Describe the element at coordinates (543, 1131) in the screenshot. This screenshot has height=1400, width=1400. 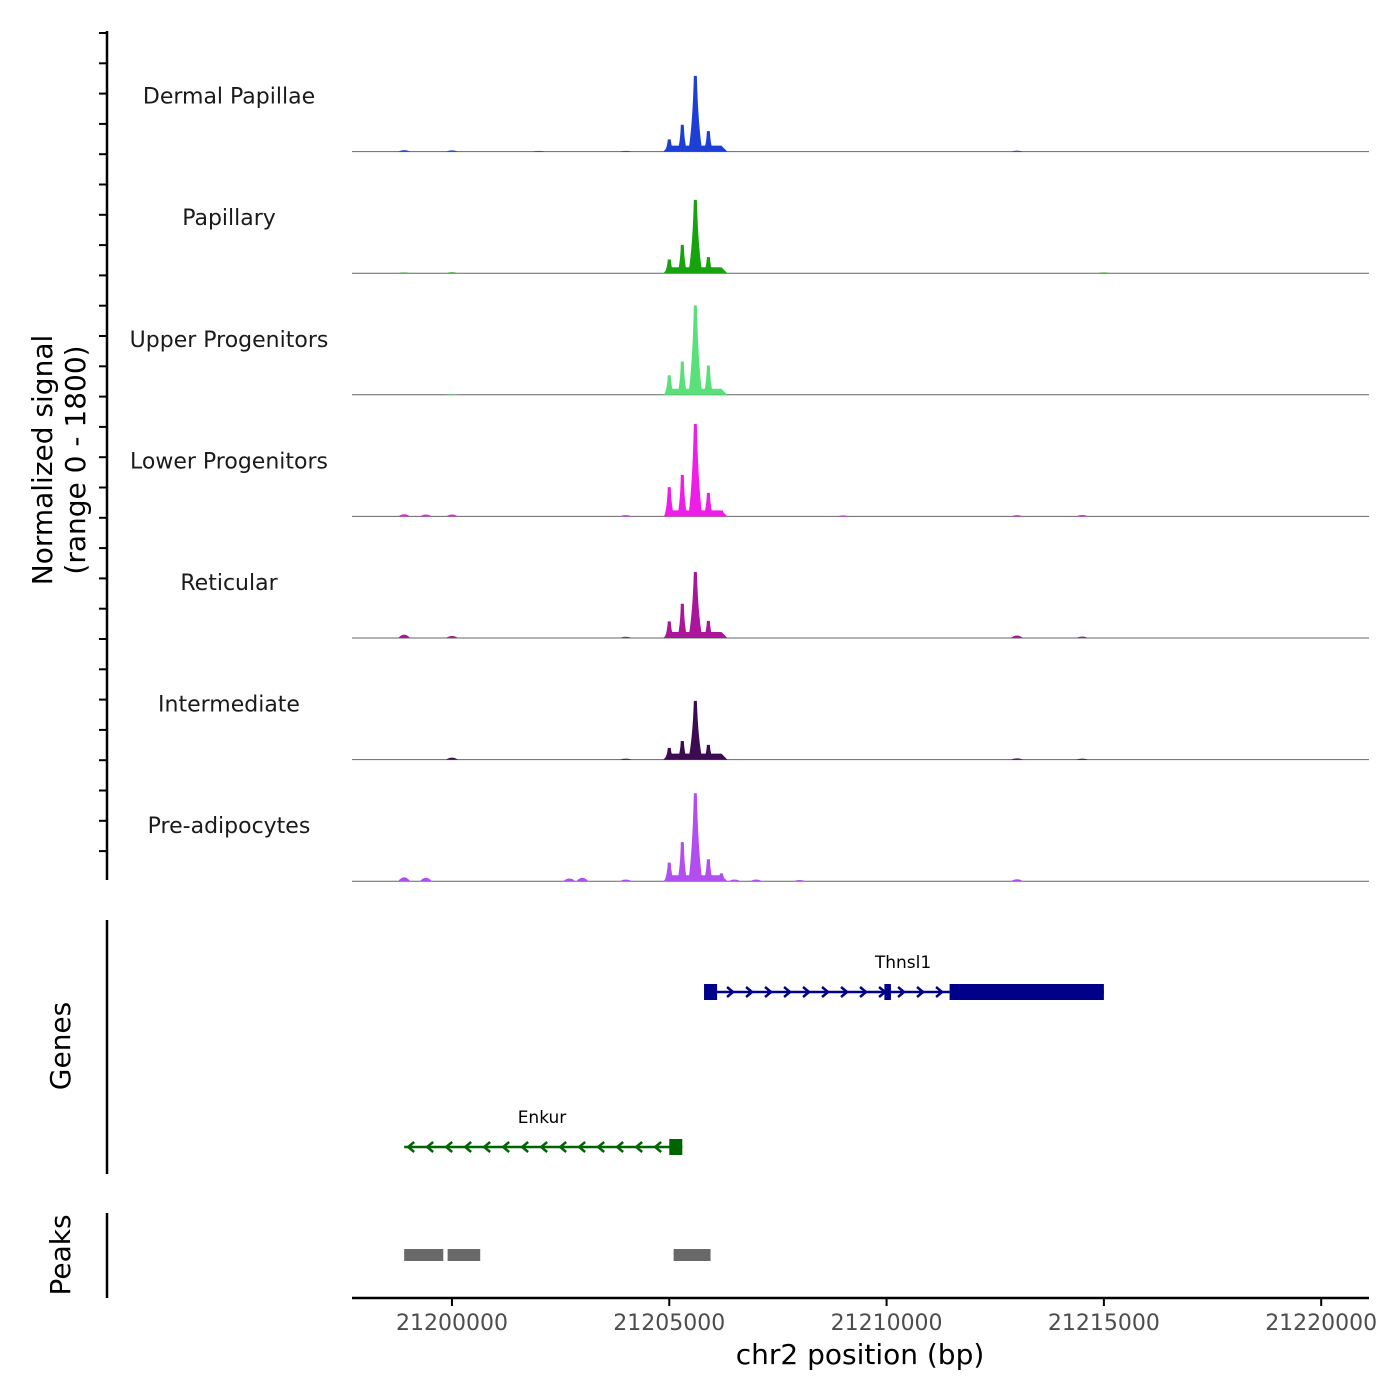
I see `gene-enkur: Enkur` at that location.